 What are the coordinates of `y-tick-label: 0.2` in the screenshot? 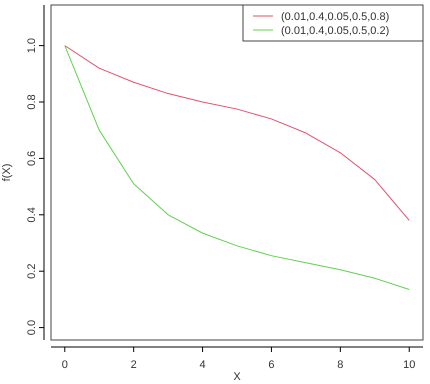 It's located at (32, 271).